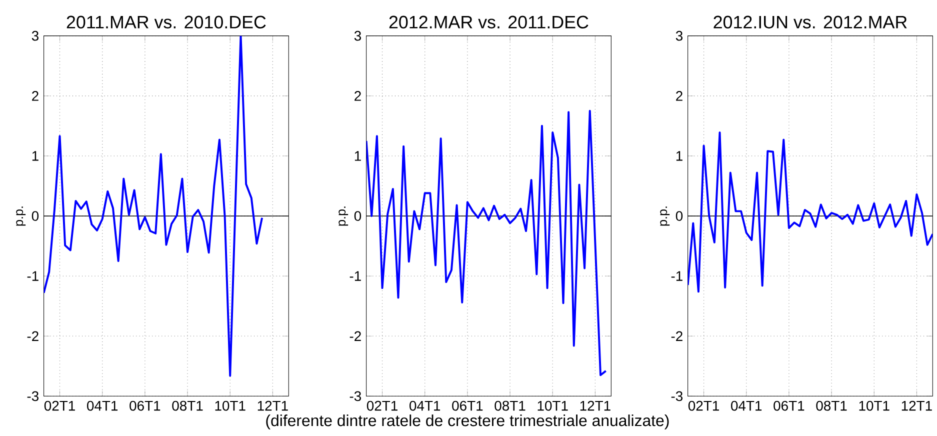 The height and width of the screenshot is (436, 937). I want to click on x-axis-title: (diferente dintre ratele de crestere trimestriale anualizate), so click(467, 422).